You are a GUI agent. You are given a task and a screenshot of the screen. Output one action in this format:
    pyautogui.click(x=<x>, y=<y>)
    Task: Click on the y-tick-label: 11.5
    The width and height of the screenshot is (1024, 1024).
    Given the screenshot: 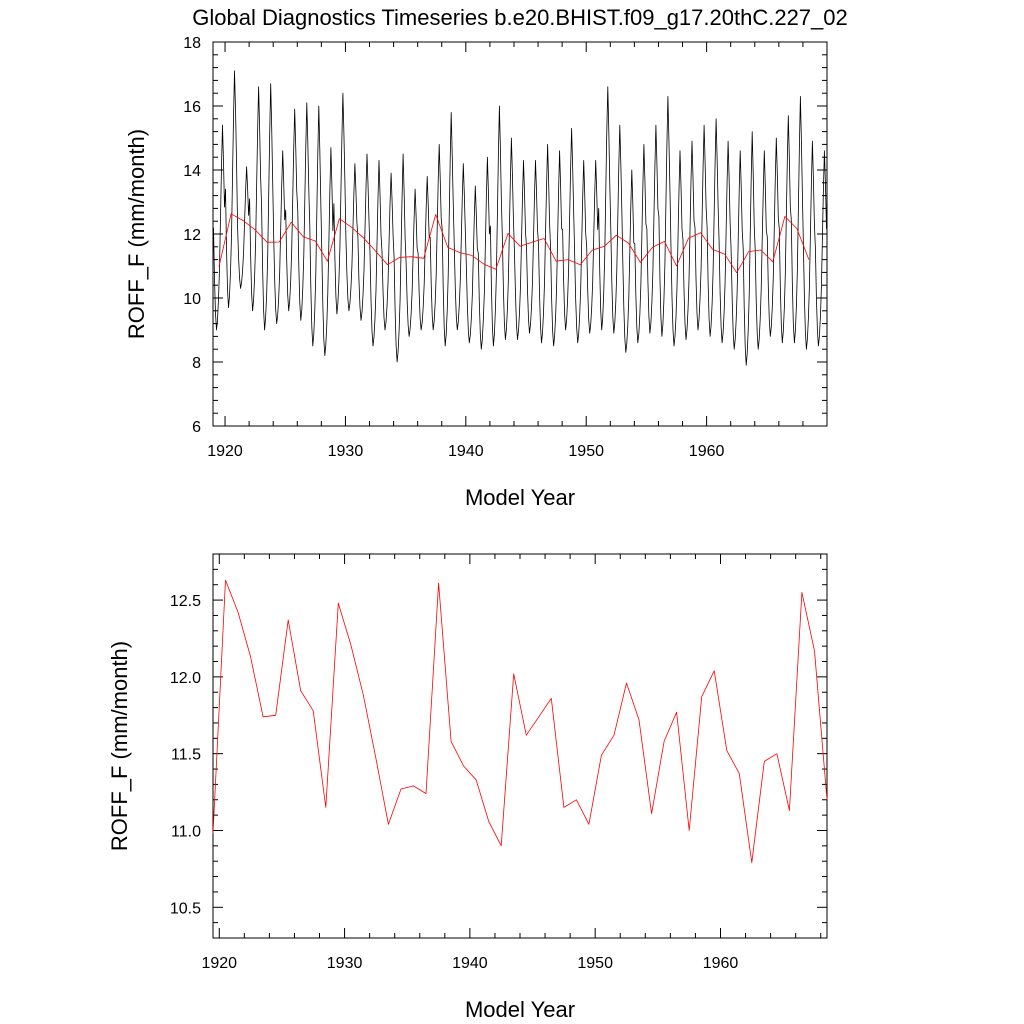 What is the action you would take?
    pyautogui.click(x=186, y=755)
    